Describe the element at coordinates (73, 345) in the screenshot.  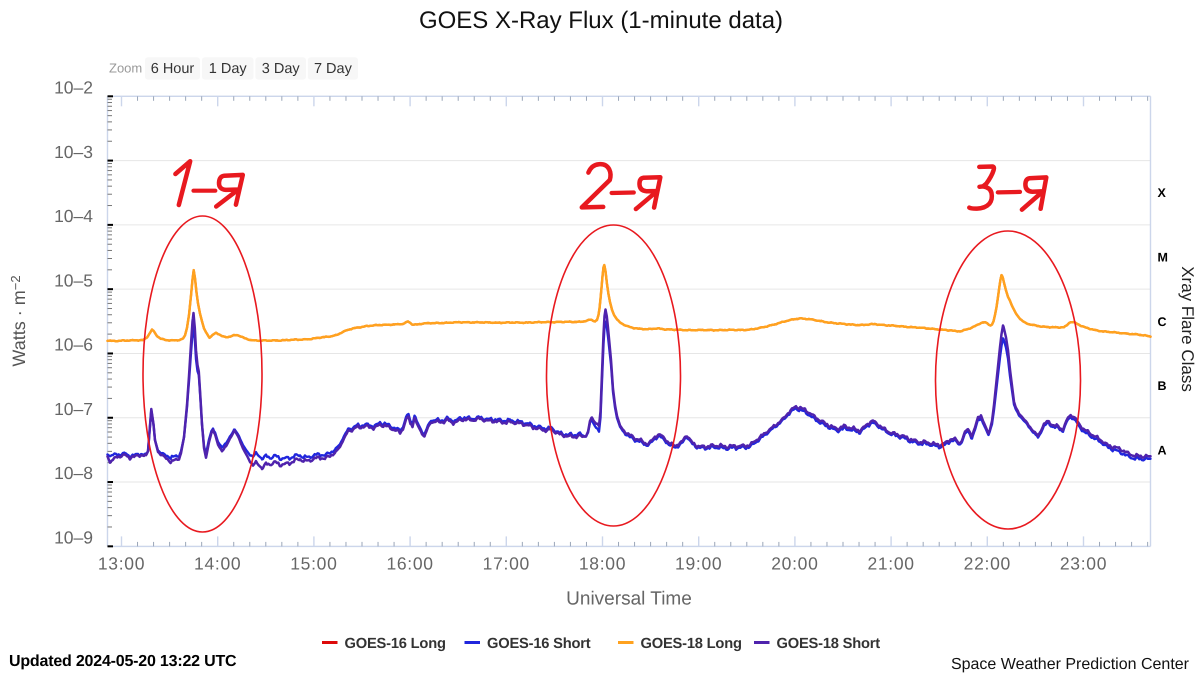
I see `svg-text: 10–6` at that location.